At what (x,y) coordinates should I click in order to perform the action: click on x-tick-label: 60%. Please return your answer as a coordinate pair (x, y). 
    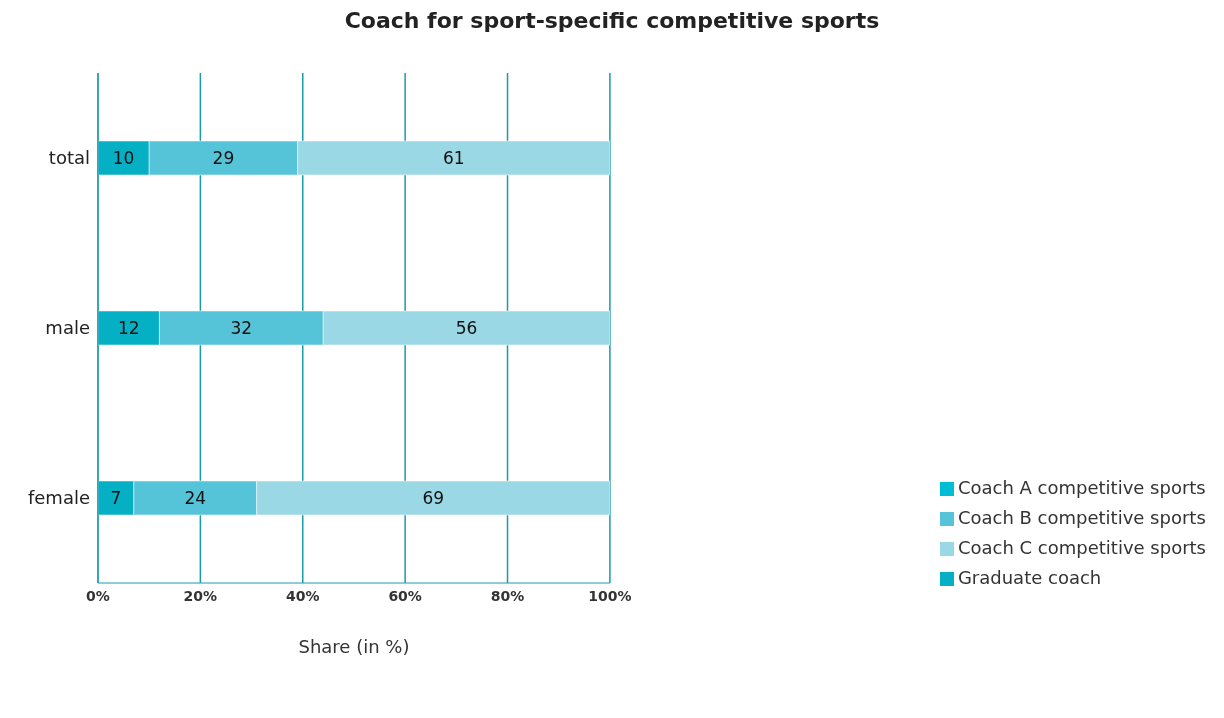
    Looking at the image, I should click on (405, 595).